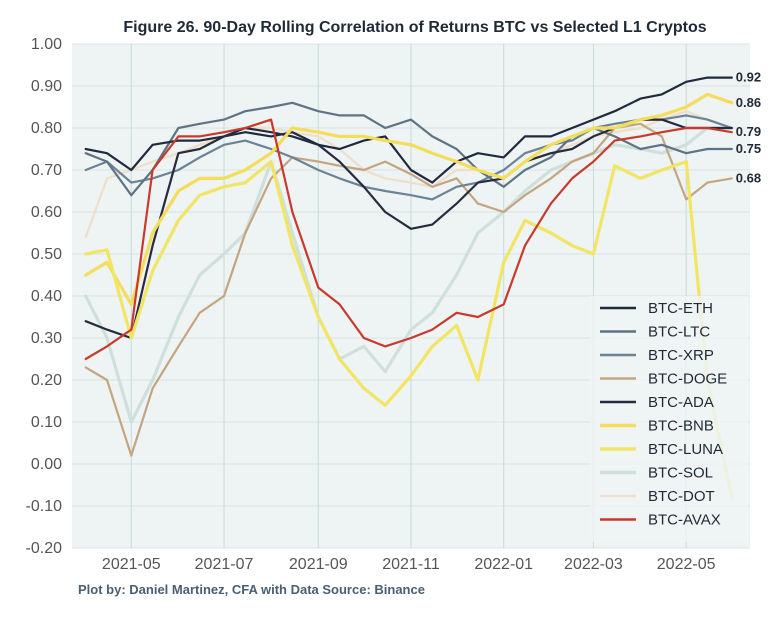 Image resolution: width=774 pixels, height=618 pixels. I want to click on y-tick-label: 0.70, so click(46, 170).